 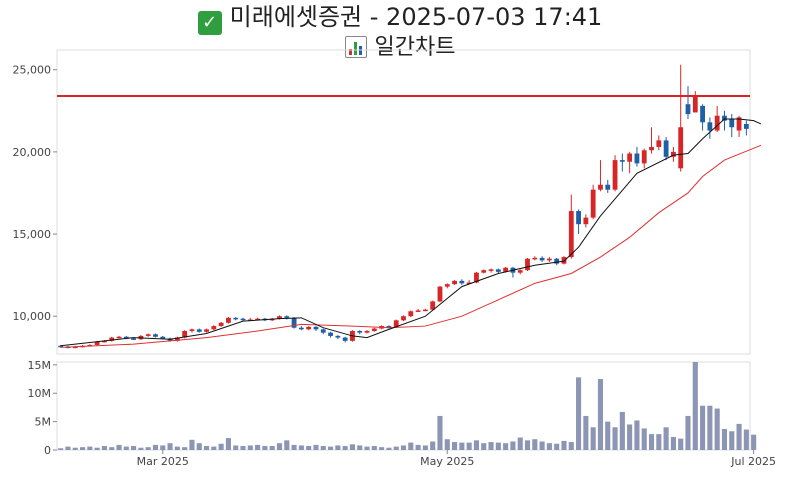 I want to click on volume-tick-label: 10M, so click(x=40, y=393).